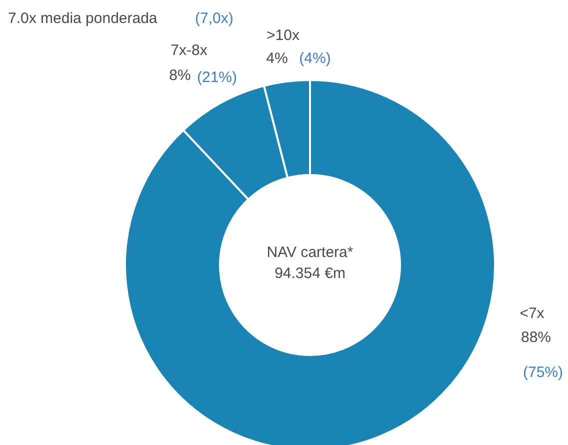  Describe the element at coordinates (283, 35) in the screenshot. I see `slice-label: >10x` at that location.